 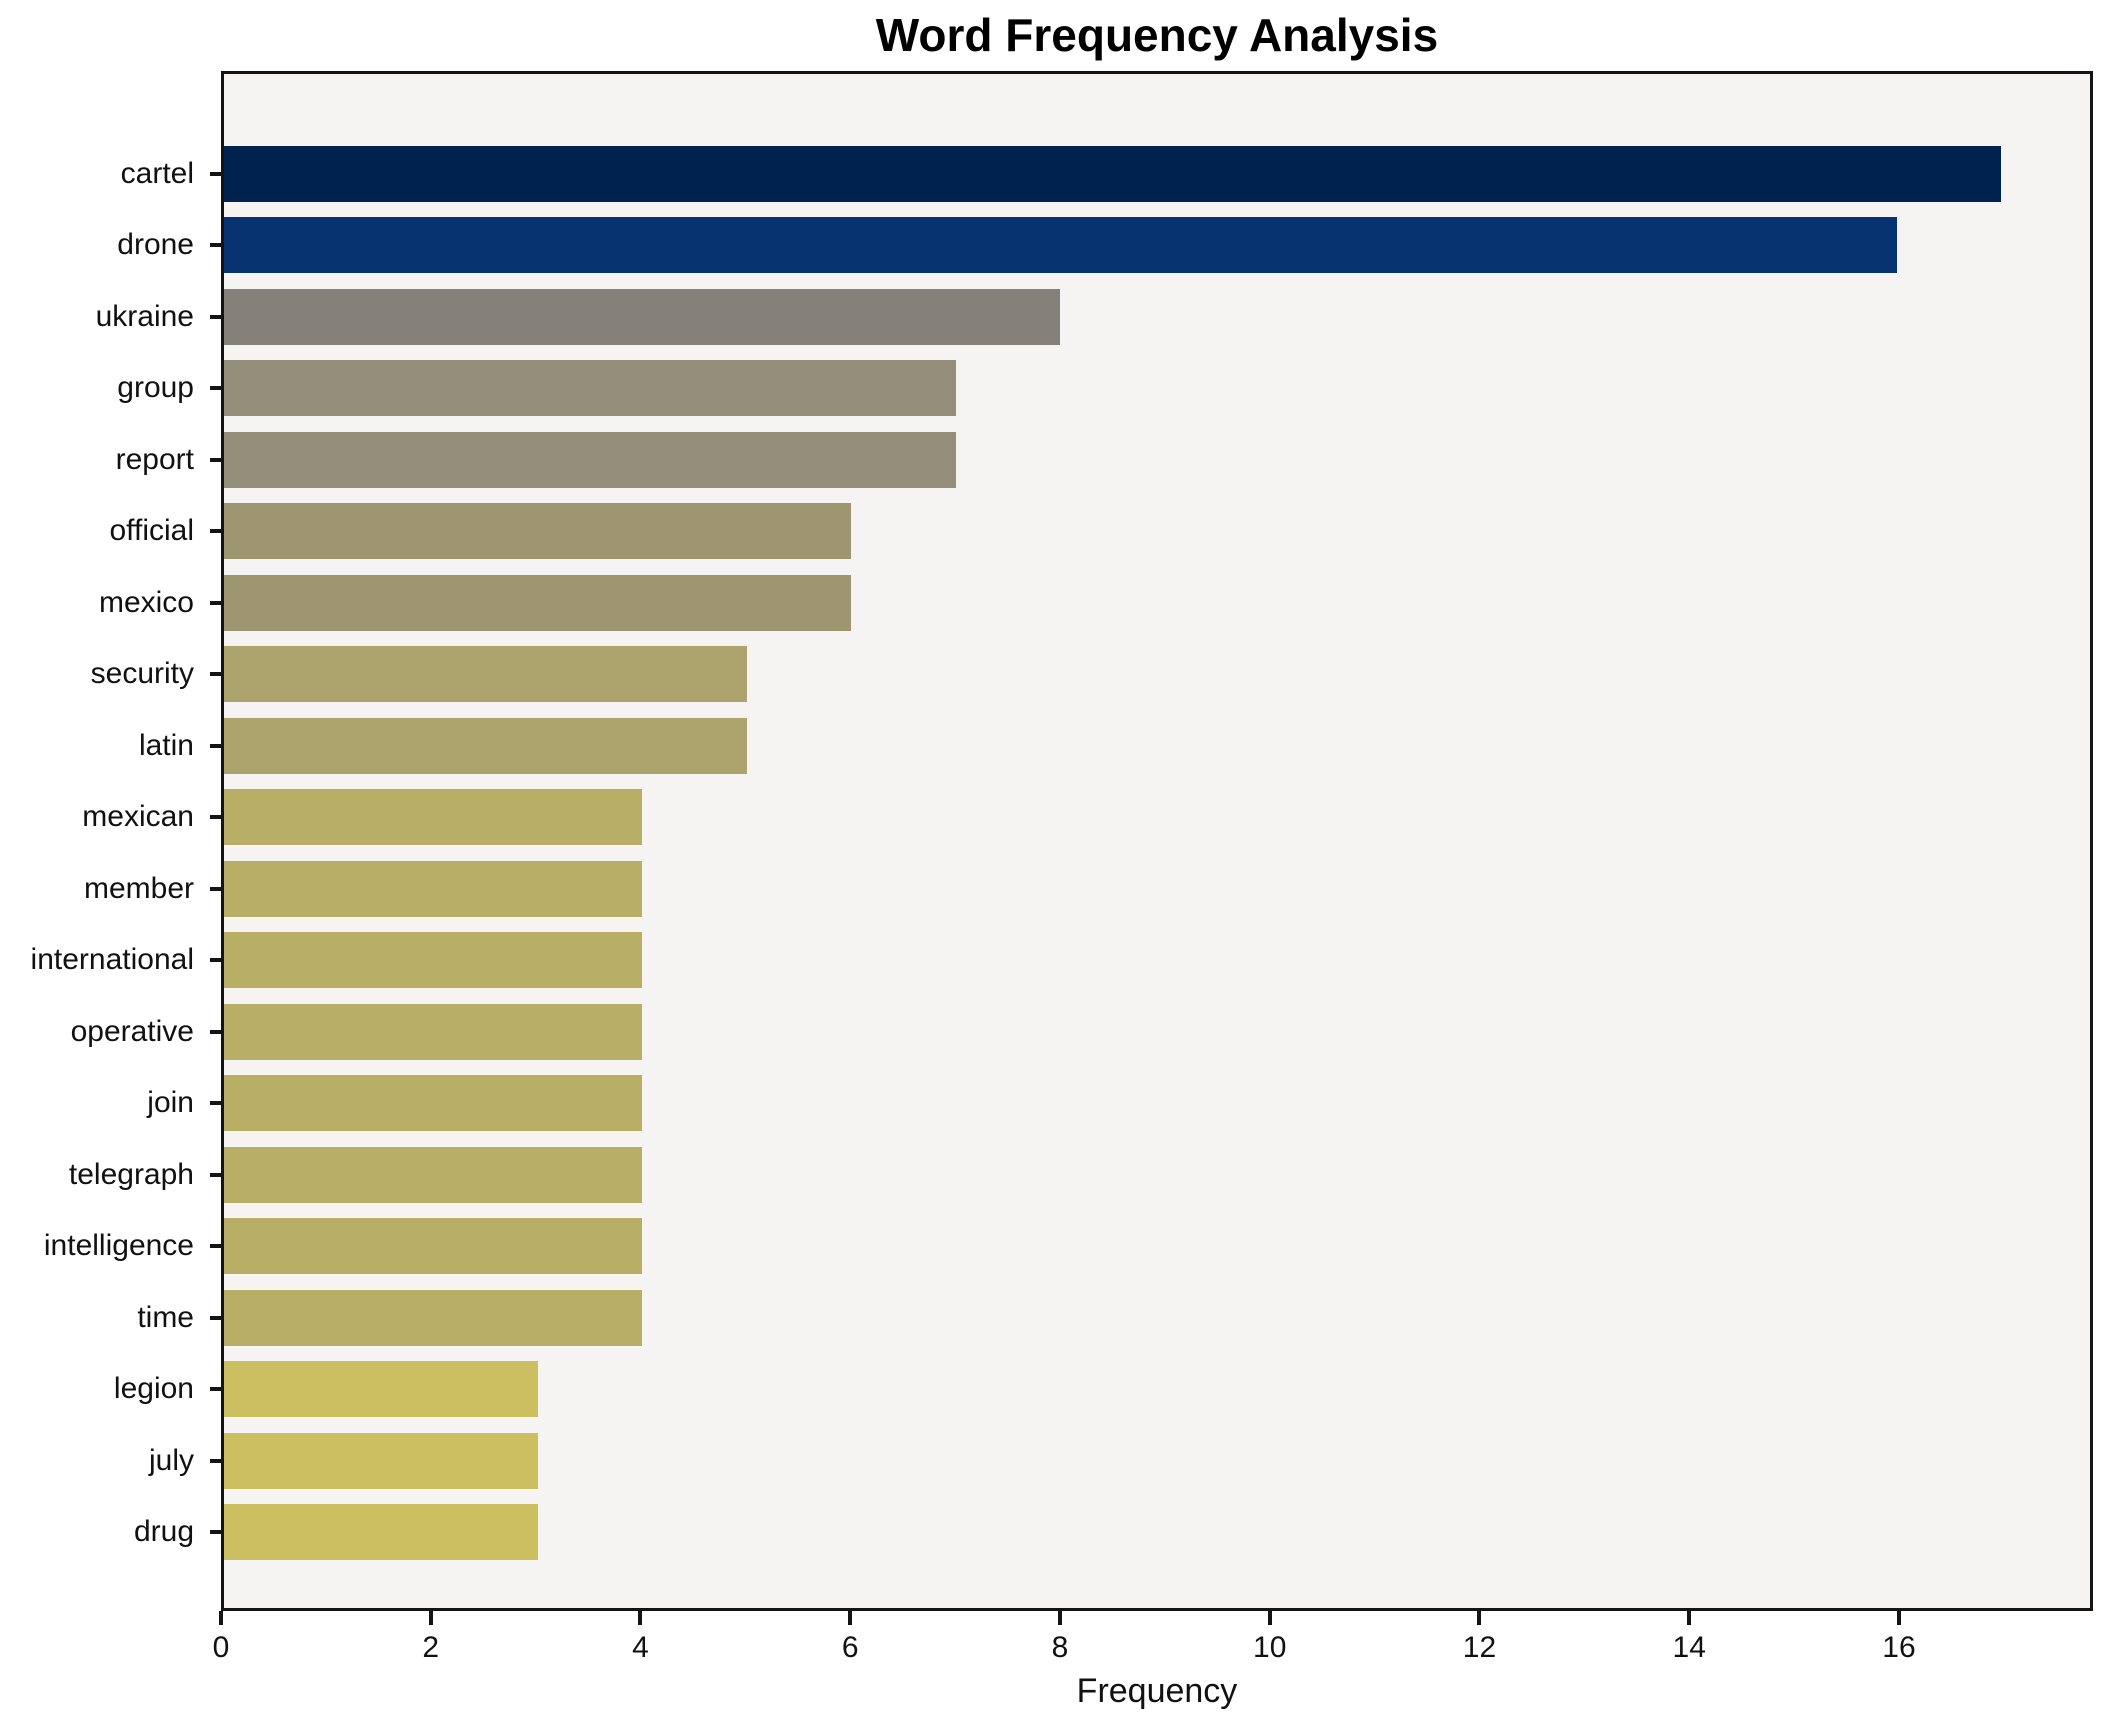 I want to click on y-tick-label: latin, so click(x=166, y=745).